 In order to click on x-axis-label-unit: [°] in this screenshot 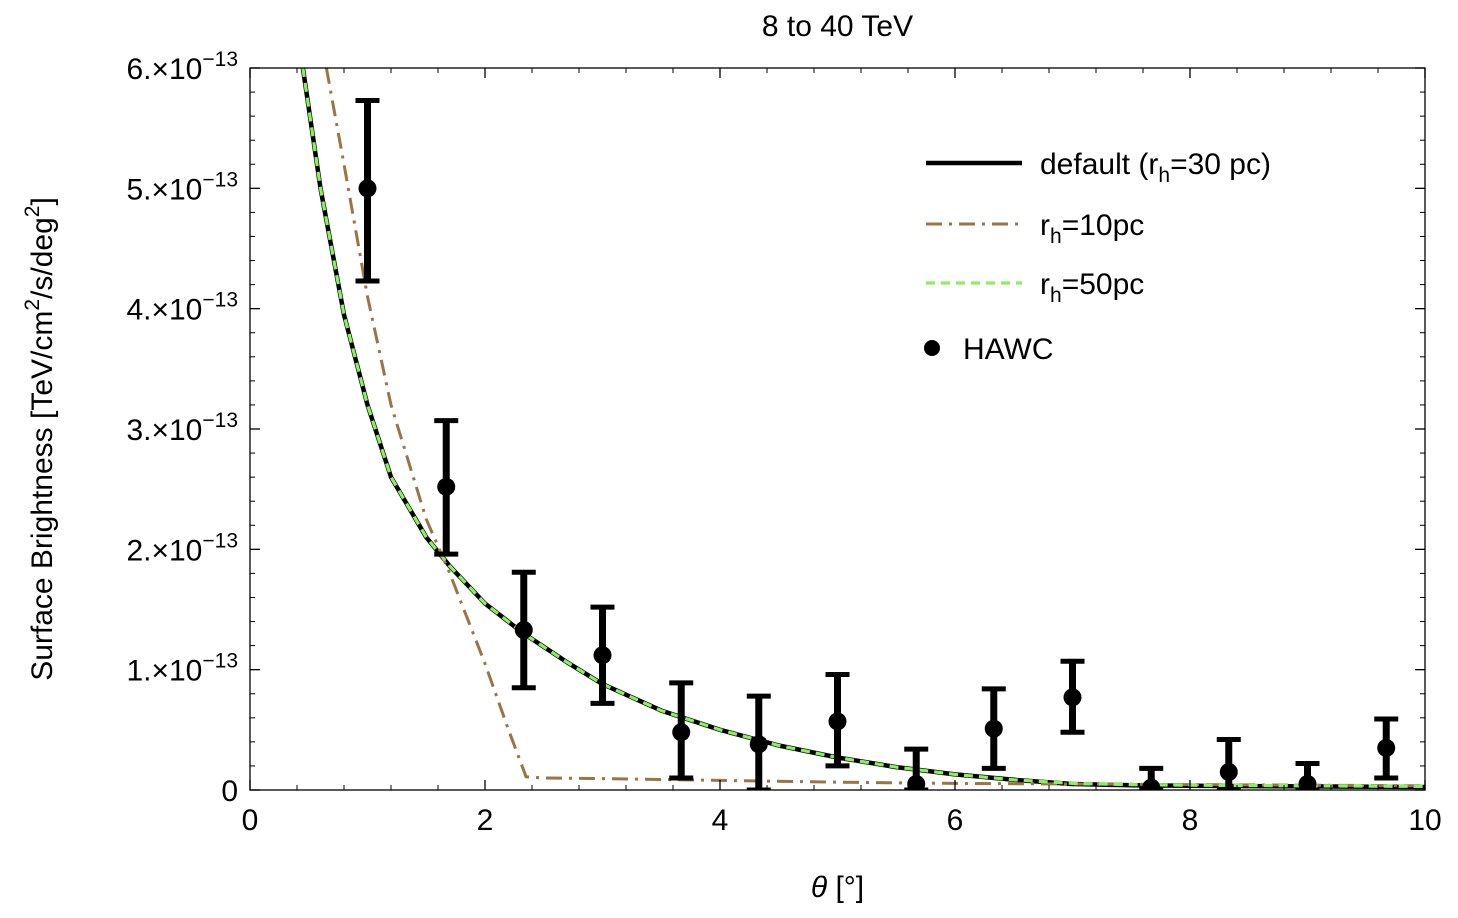, I will do `click(845, 887)`.